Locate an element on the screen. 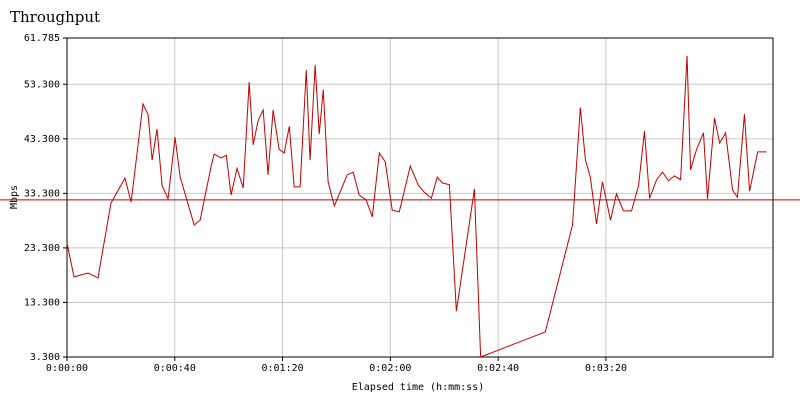 This screenshot has width=800, height=404. x-tick-label: 0:02:00 is located at coordinates (390, 368).